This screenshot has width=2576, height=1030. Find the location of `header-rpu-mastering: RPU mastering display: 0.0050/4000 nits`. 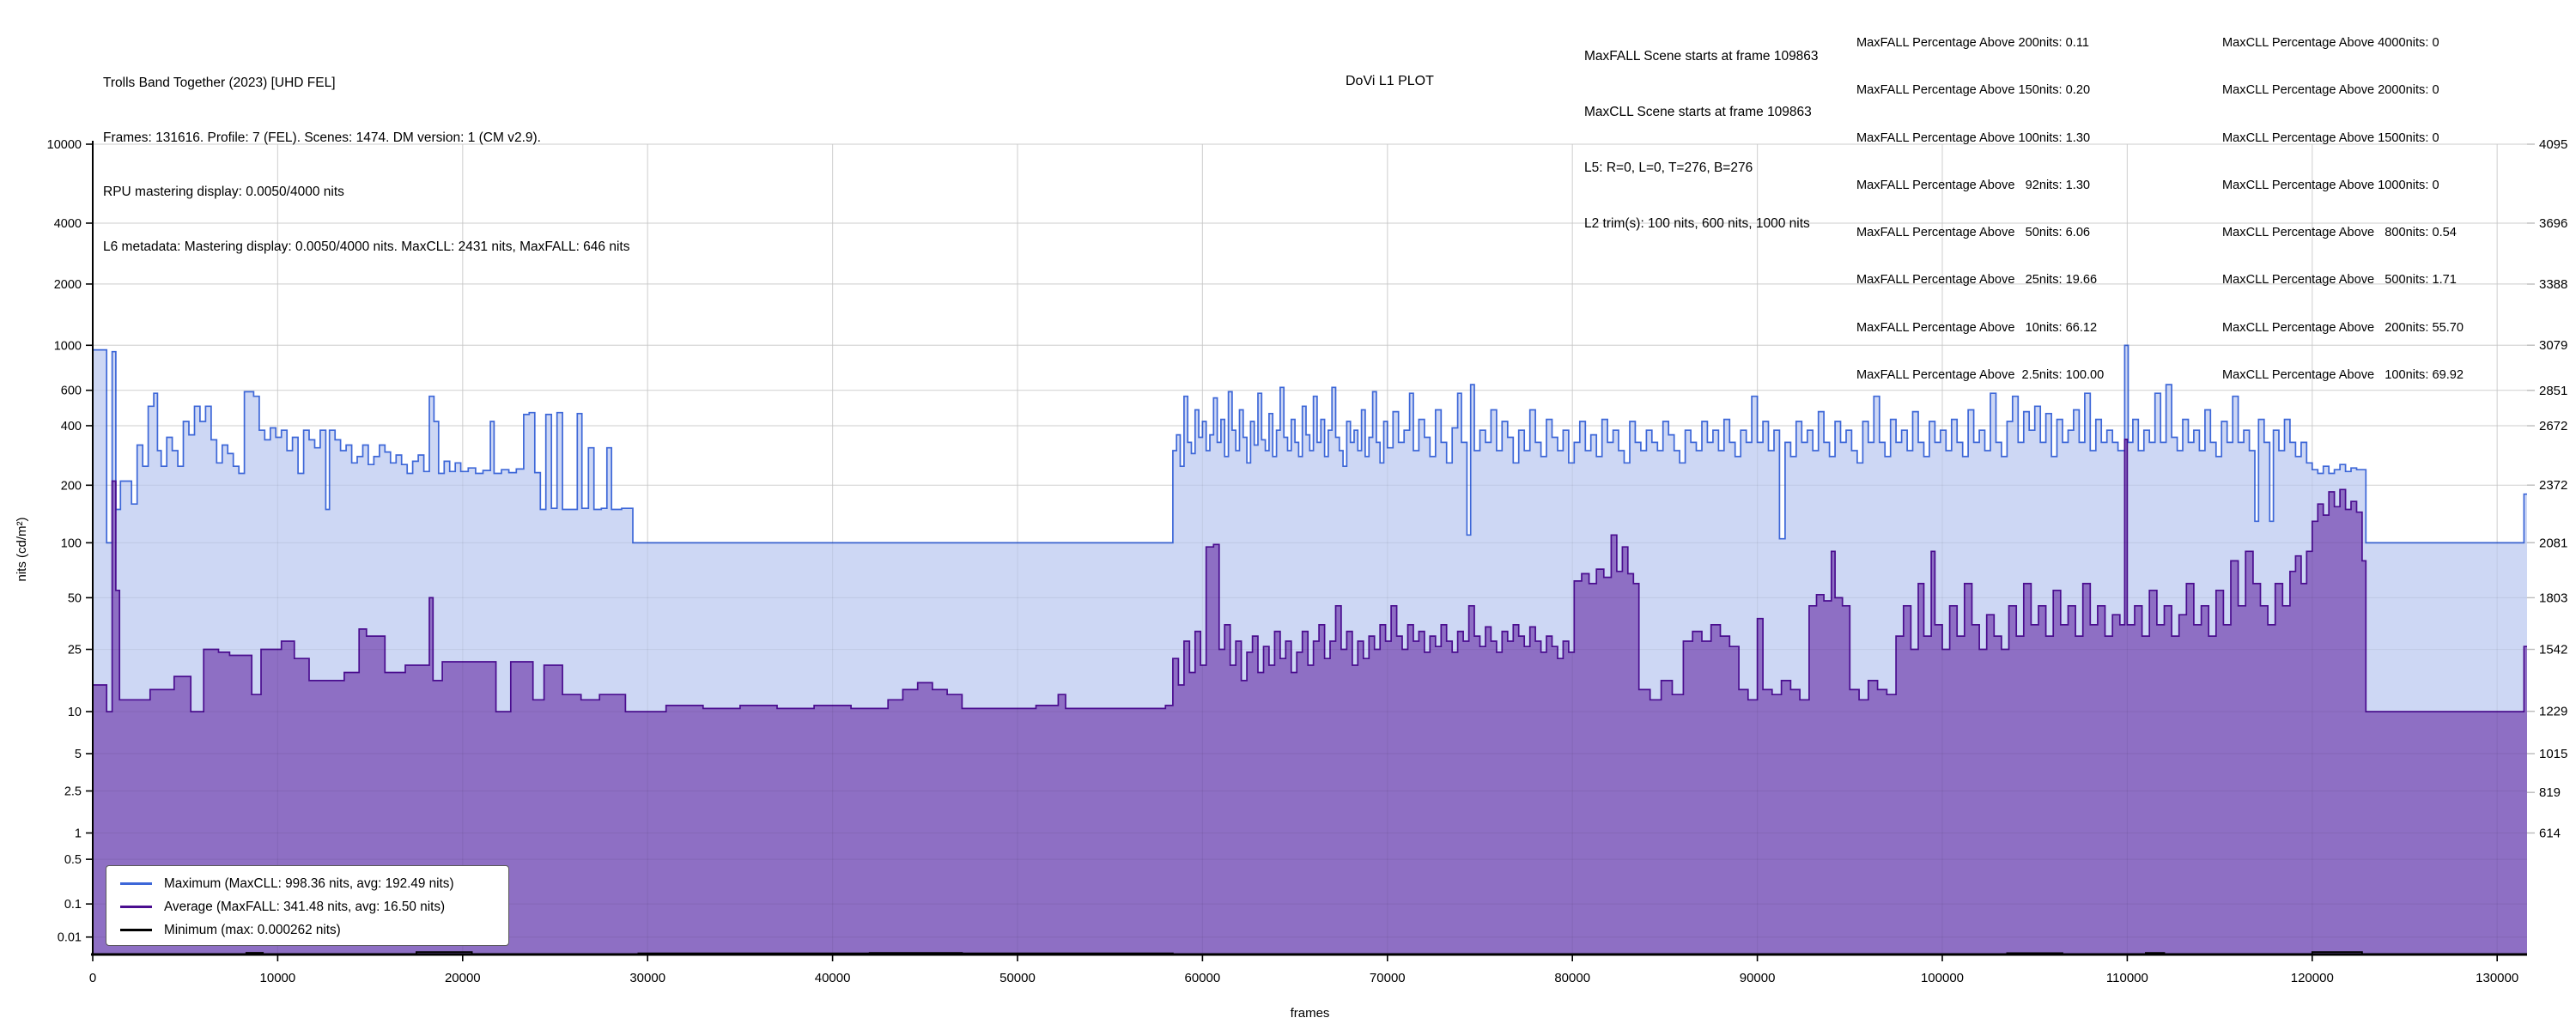

header-rpu-mastering: RPU mastering display: 0.0050/4000 nits is located at coordinates (223, 192).